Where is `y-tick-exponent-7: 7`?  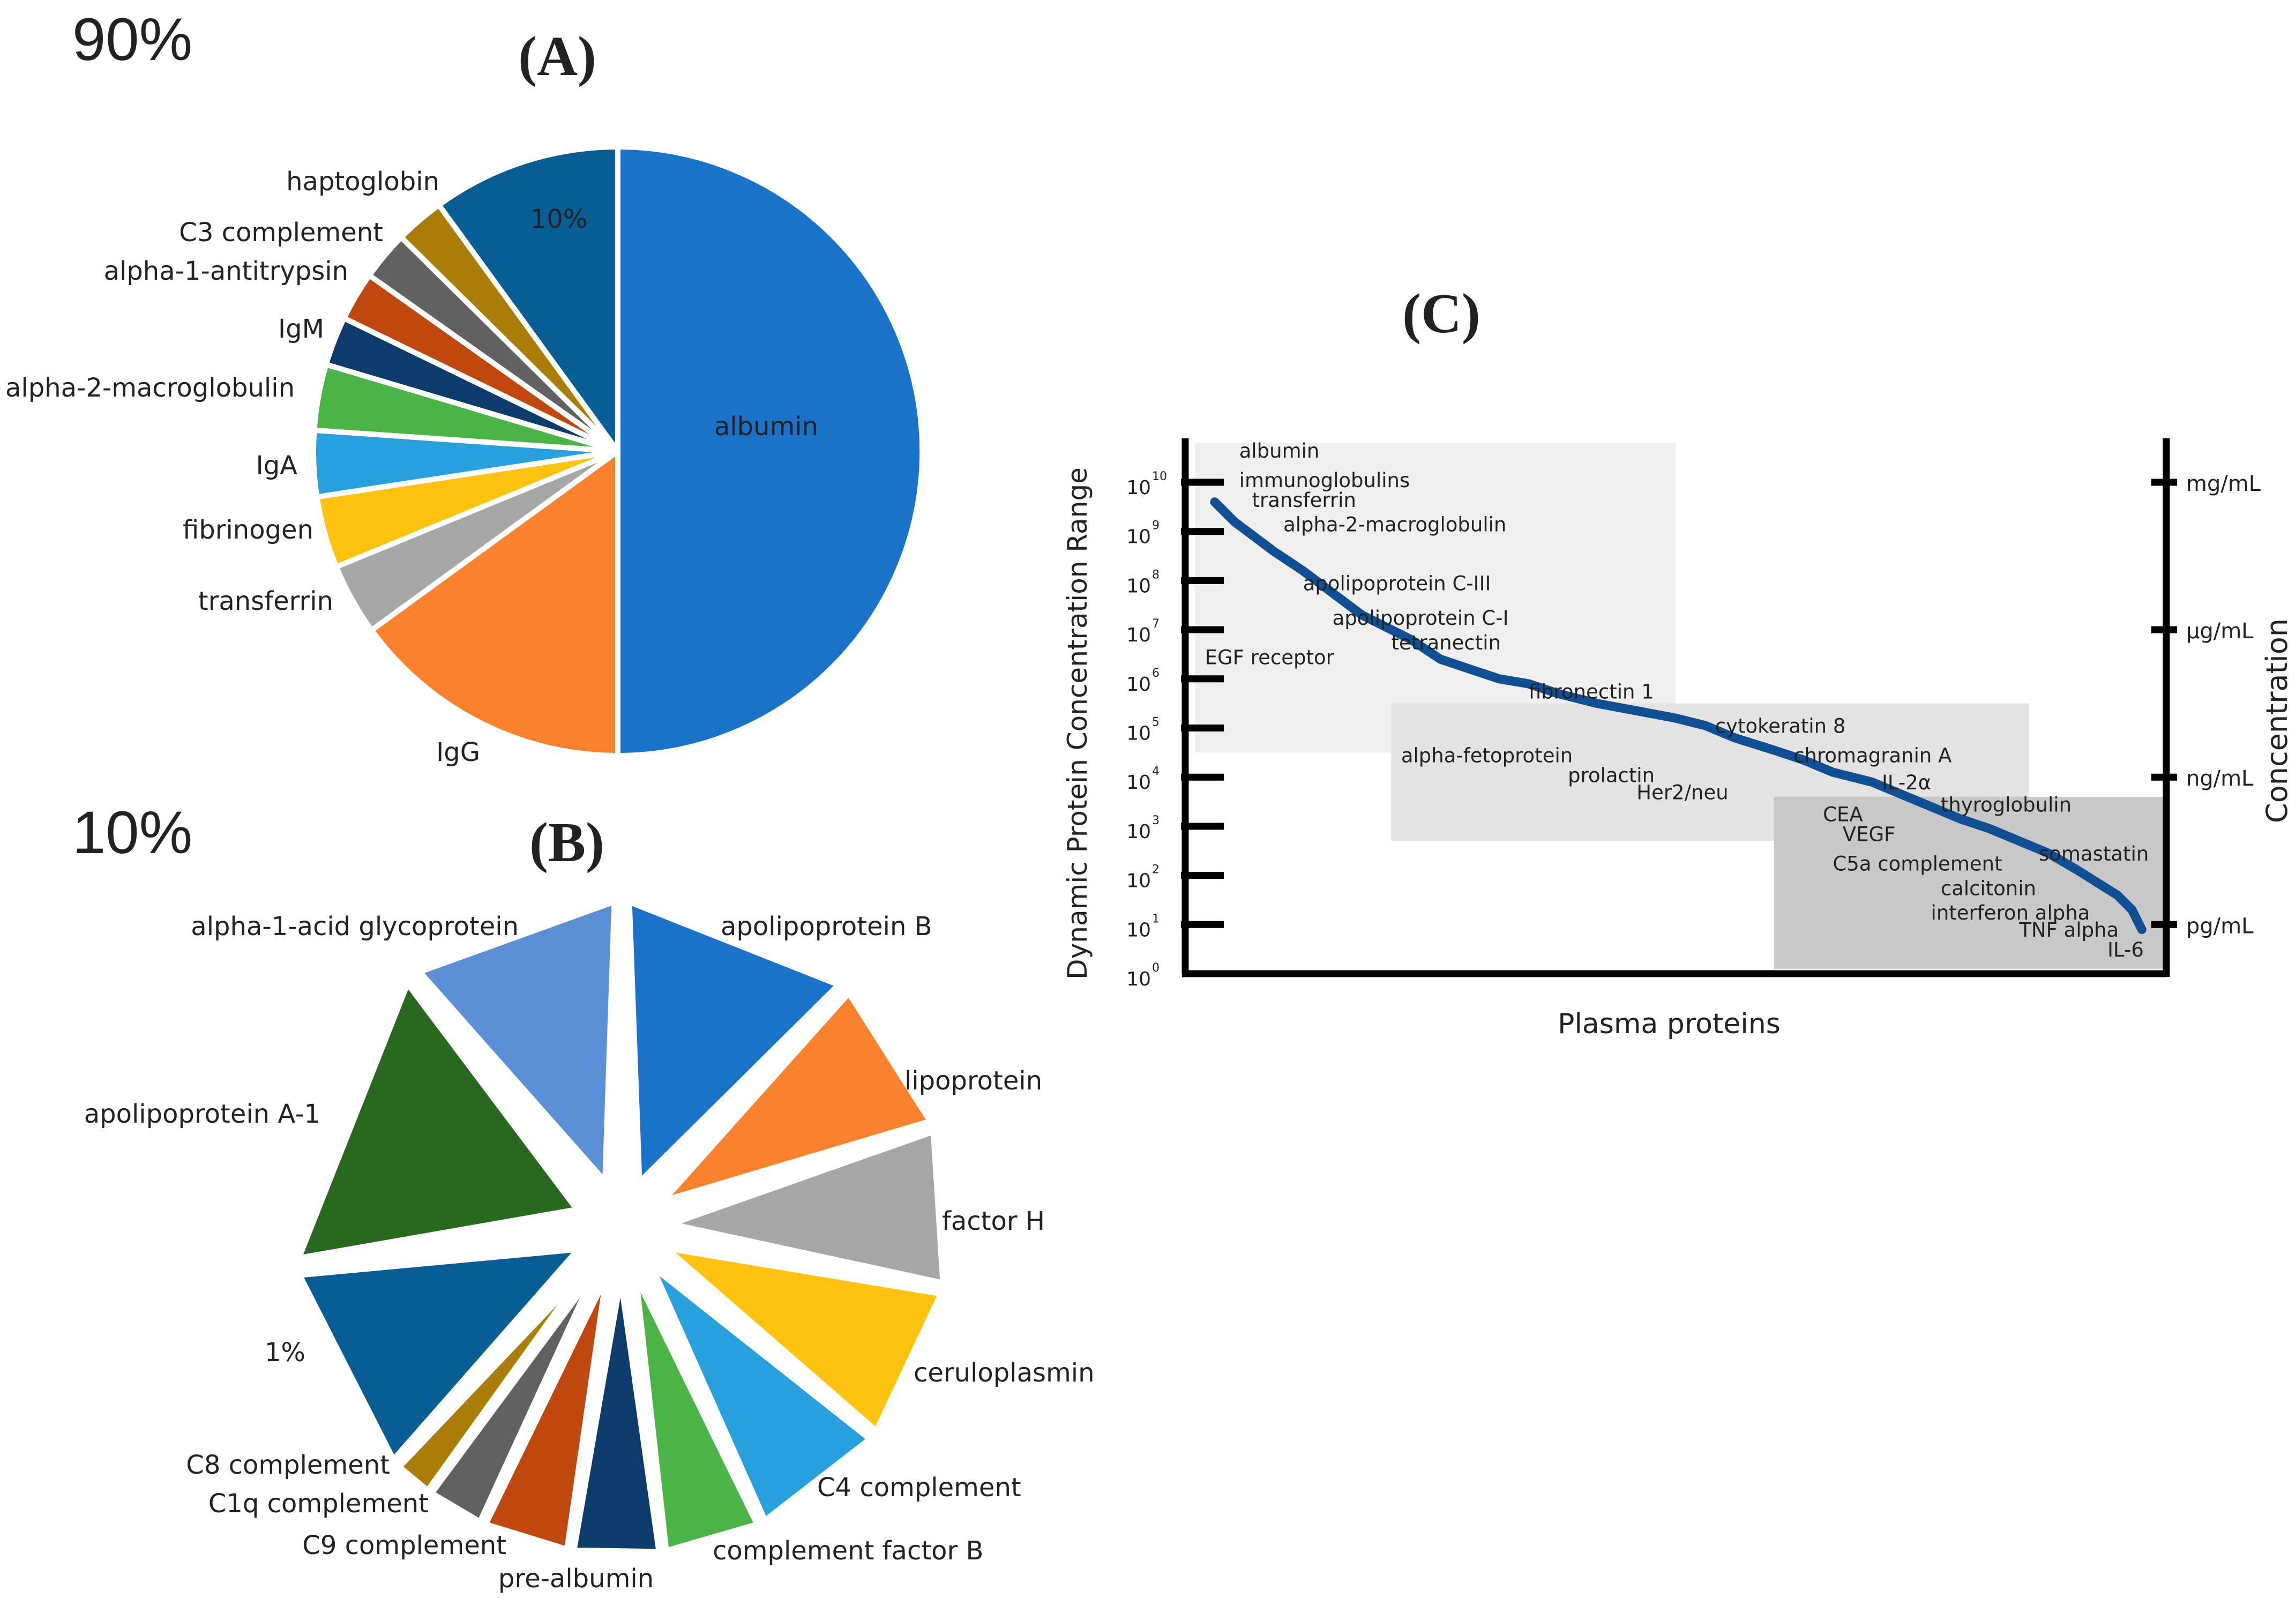
y-tick-exponent-7: 7 is located at coordinates (1156, 624).